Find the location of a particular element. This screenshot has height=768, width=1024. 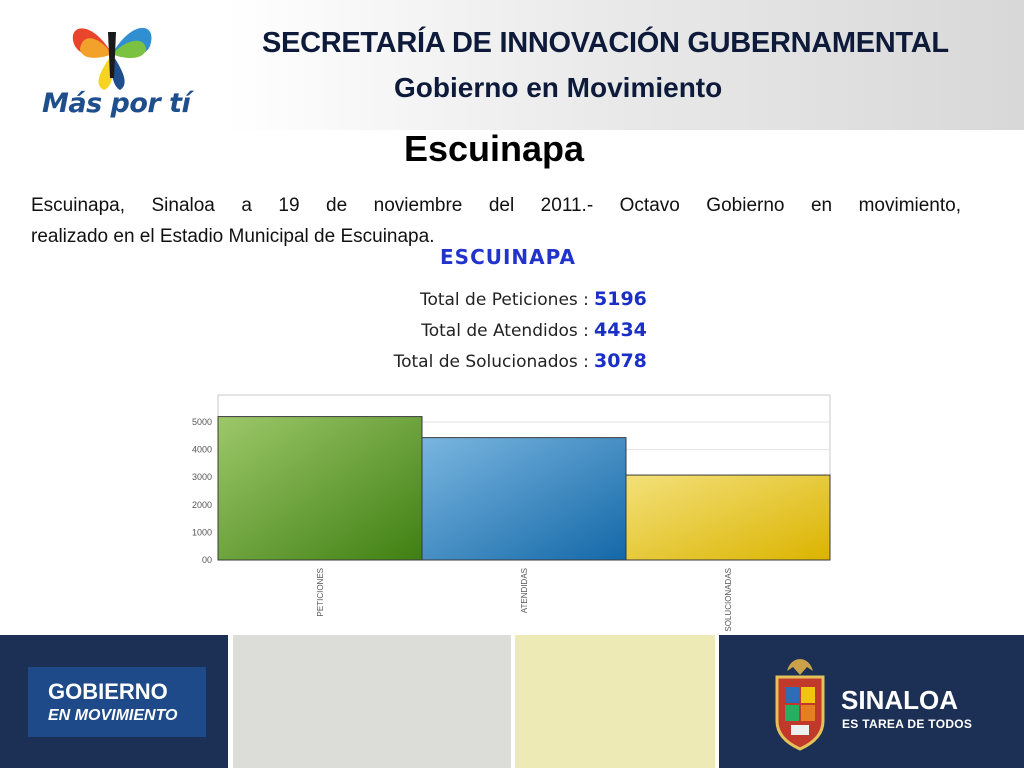

footer-left-panel: GOBIERNO EN MOVIMIENTO is located at coordinates (114, 701).